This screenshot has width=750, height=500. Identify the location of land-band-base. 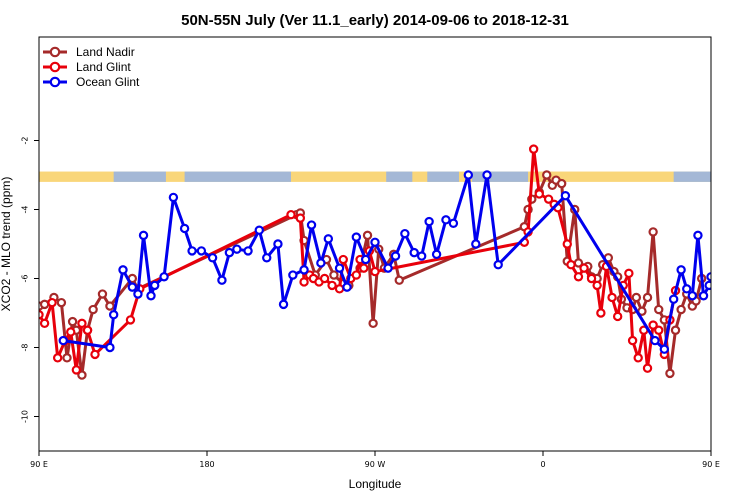
(375, 176).